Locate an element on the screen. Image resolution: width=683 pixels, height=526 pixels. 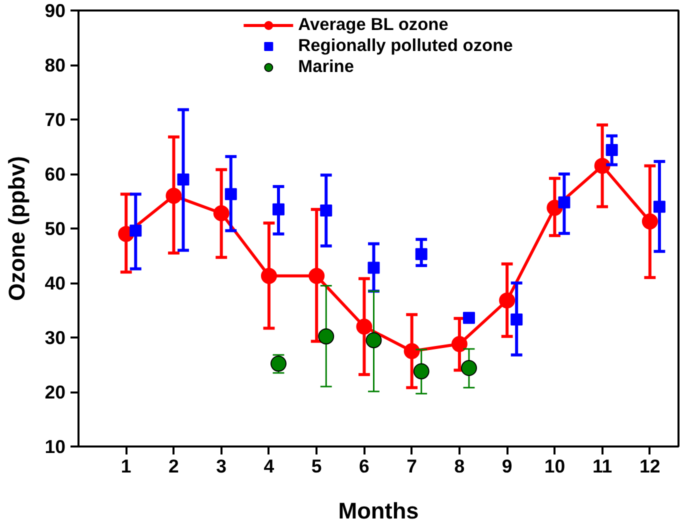
x-tick-label: 5 is located at coordinates (316, 466).